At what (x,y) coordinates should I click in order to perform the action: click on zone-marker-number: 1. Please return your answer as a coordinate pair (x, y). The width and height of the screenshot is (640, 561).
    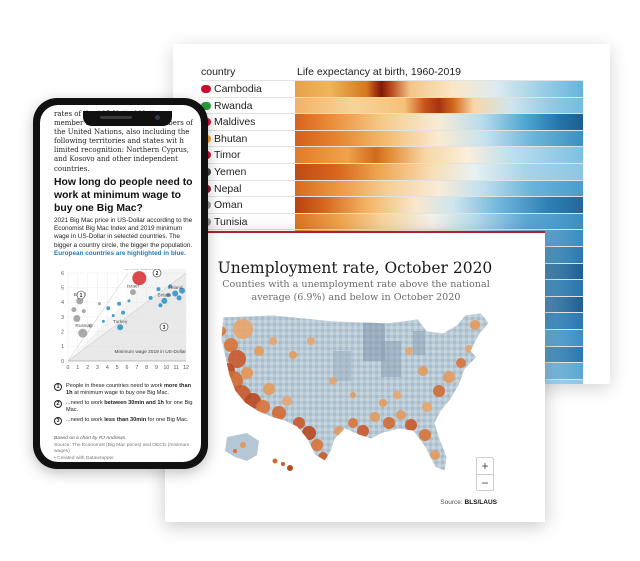
    Looking at the image, I should click on (81, 296).